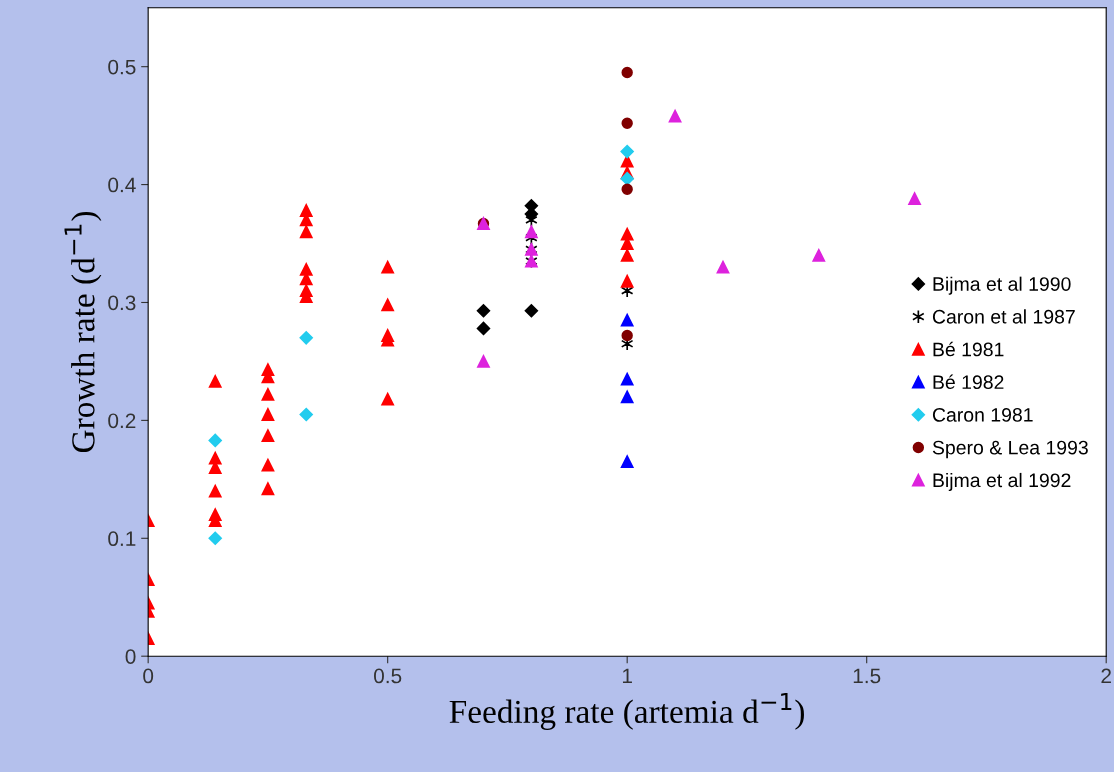 The image size is (1114, 772). Describe the element at coordinates (1010, 449) in the screenshot. I see `legend-label: Spero & Lea 1993` at that location.